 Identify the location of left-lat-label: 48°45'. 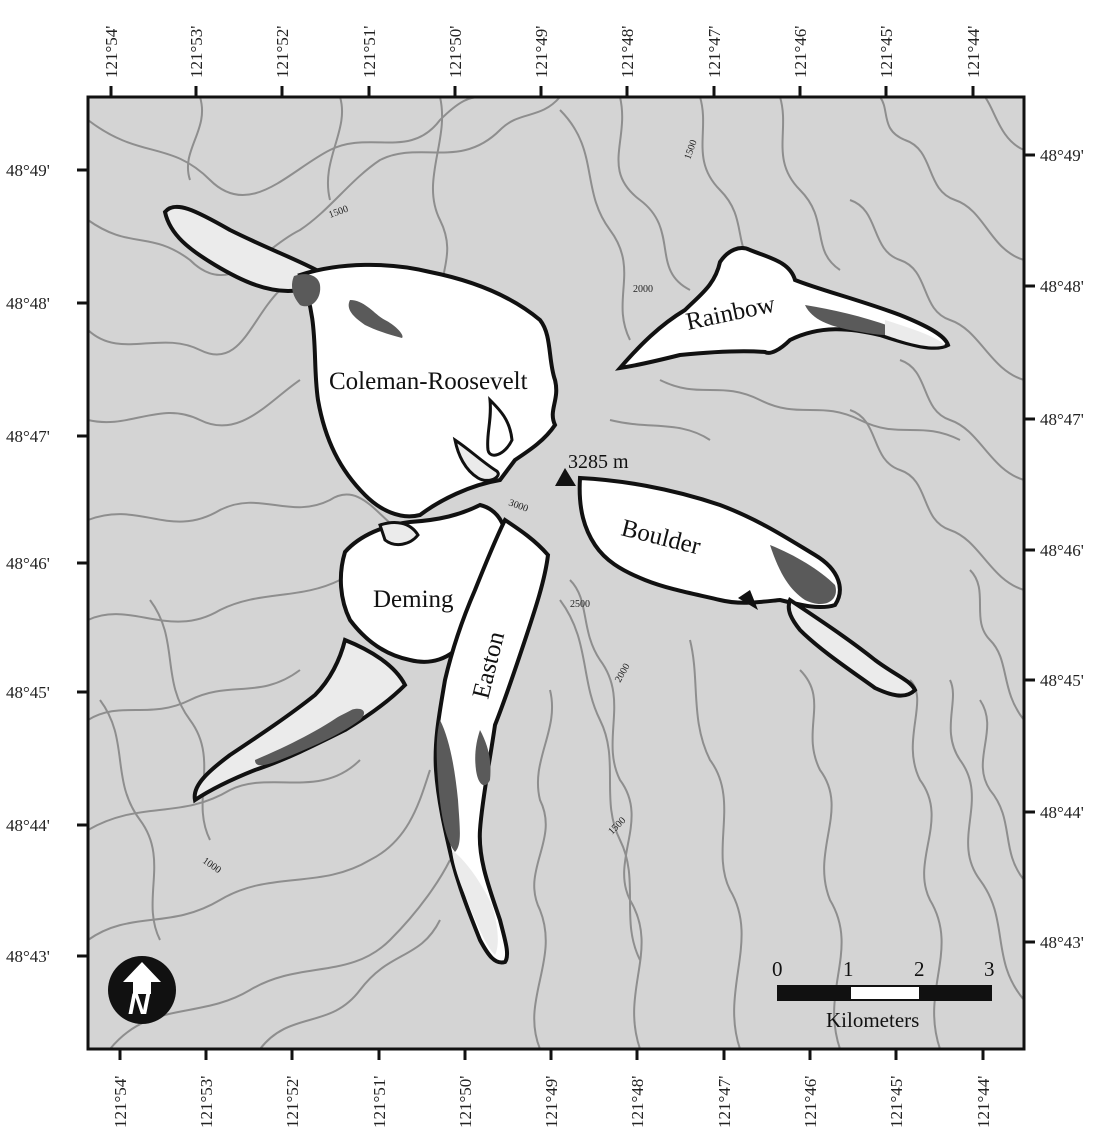
(28, 692).